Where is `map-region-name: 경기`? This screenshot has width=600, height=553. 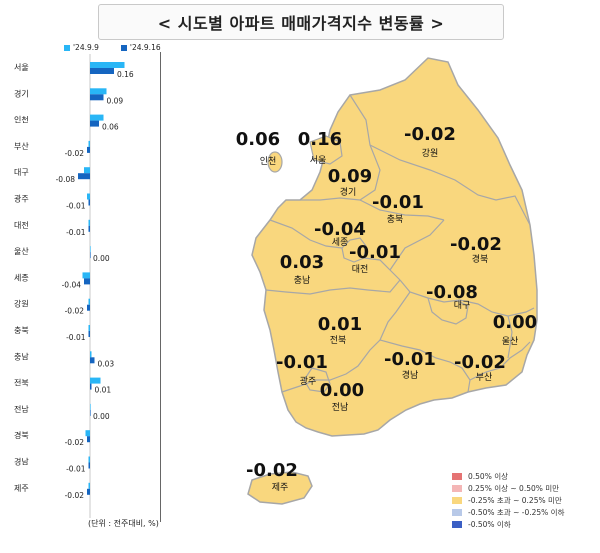
map-region-name: 경기 is located at coordinates (348, 192).